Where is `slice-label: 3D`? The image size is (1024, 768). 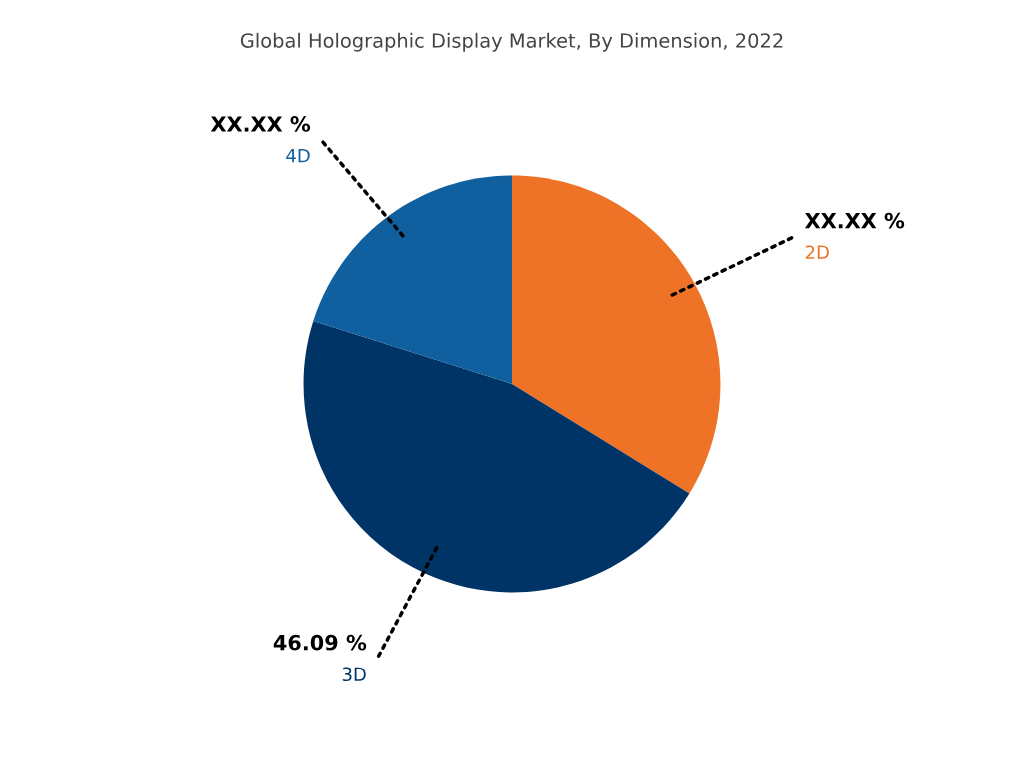 slice-label: 3D is located at coordinates (354, 674).